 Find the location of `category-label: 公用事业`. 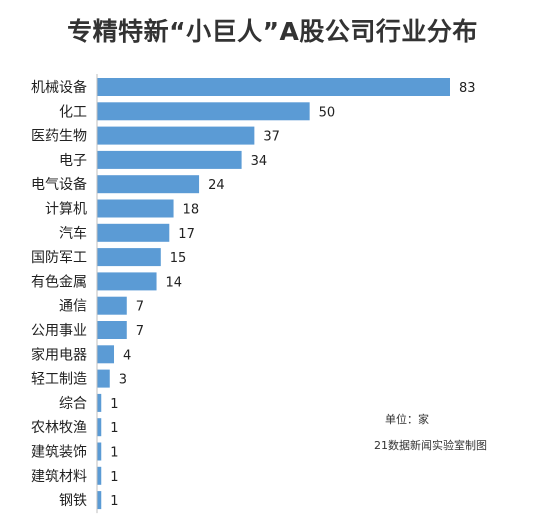

category-label: 公用事业 is located at coordinates (59, 331).